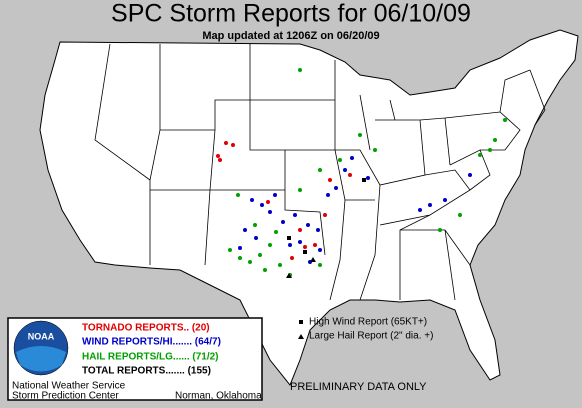 The image size is (582, 408). Describe the element at coordinates (301, 322) in the screenshot. I see `high-wind-symbol` at that location.